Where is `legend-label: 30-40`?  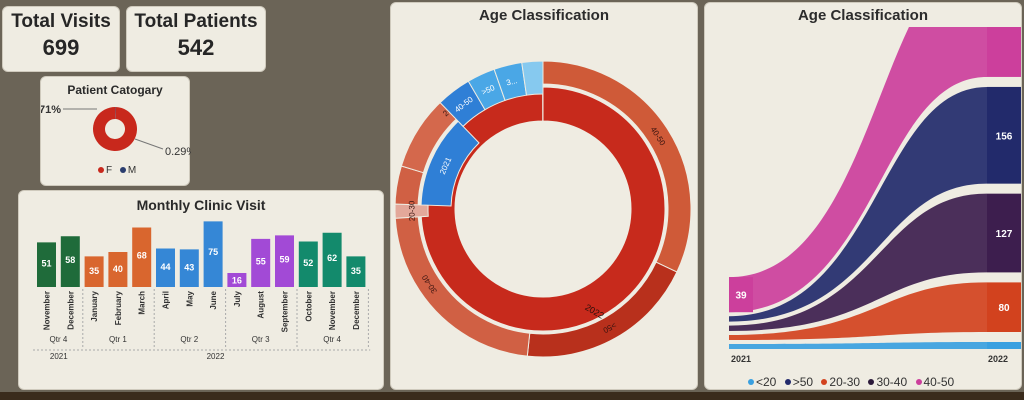 legend-label: 30-40 is located at coordinates (892, 382).